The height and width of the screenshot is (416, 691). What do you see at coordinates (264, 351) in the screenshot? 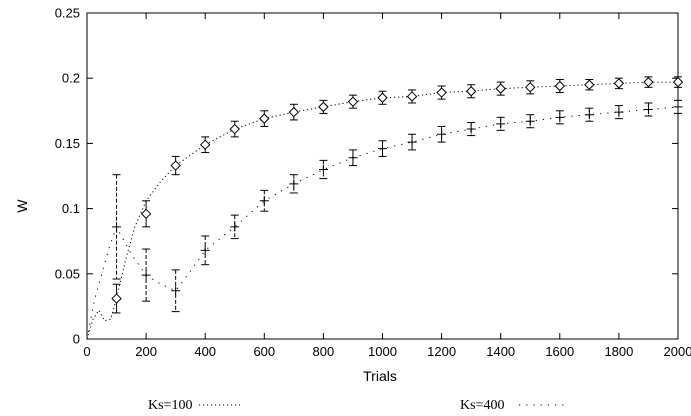
I see `x-tick-label: 600` at bounding box center [264, 351].